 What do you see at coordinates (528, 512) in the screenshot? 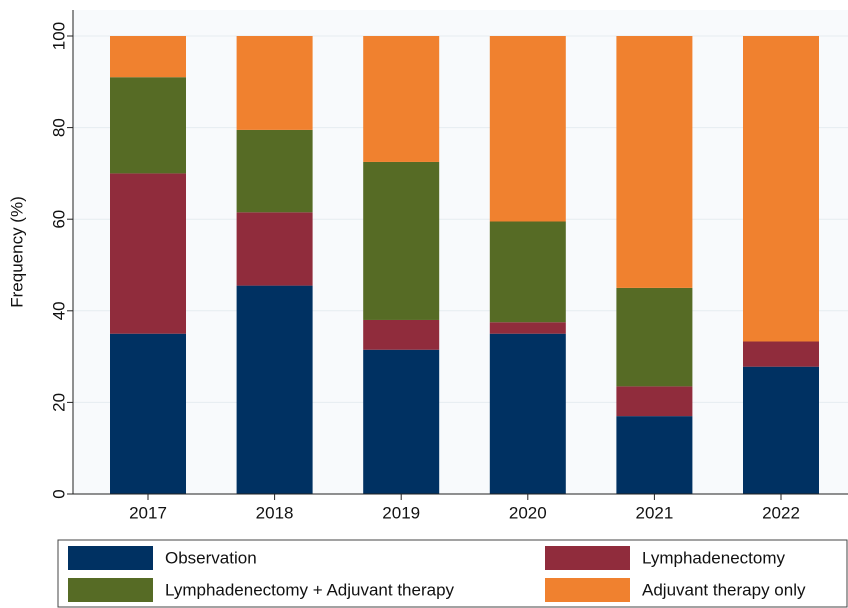
I see `x-tick-label: 2020` at bounding box center [528, 512].